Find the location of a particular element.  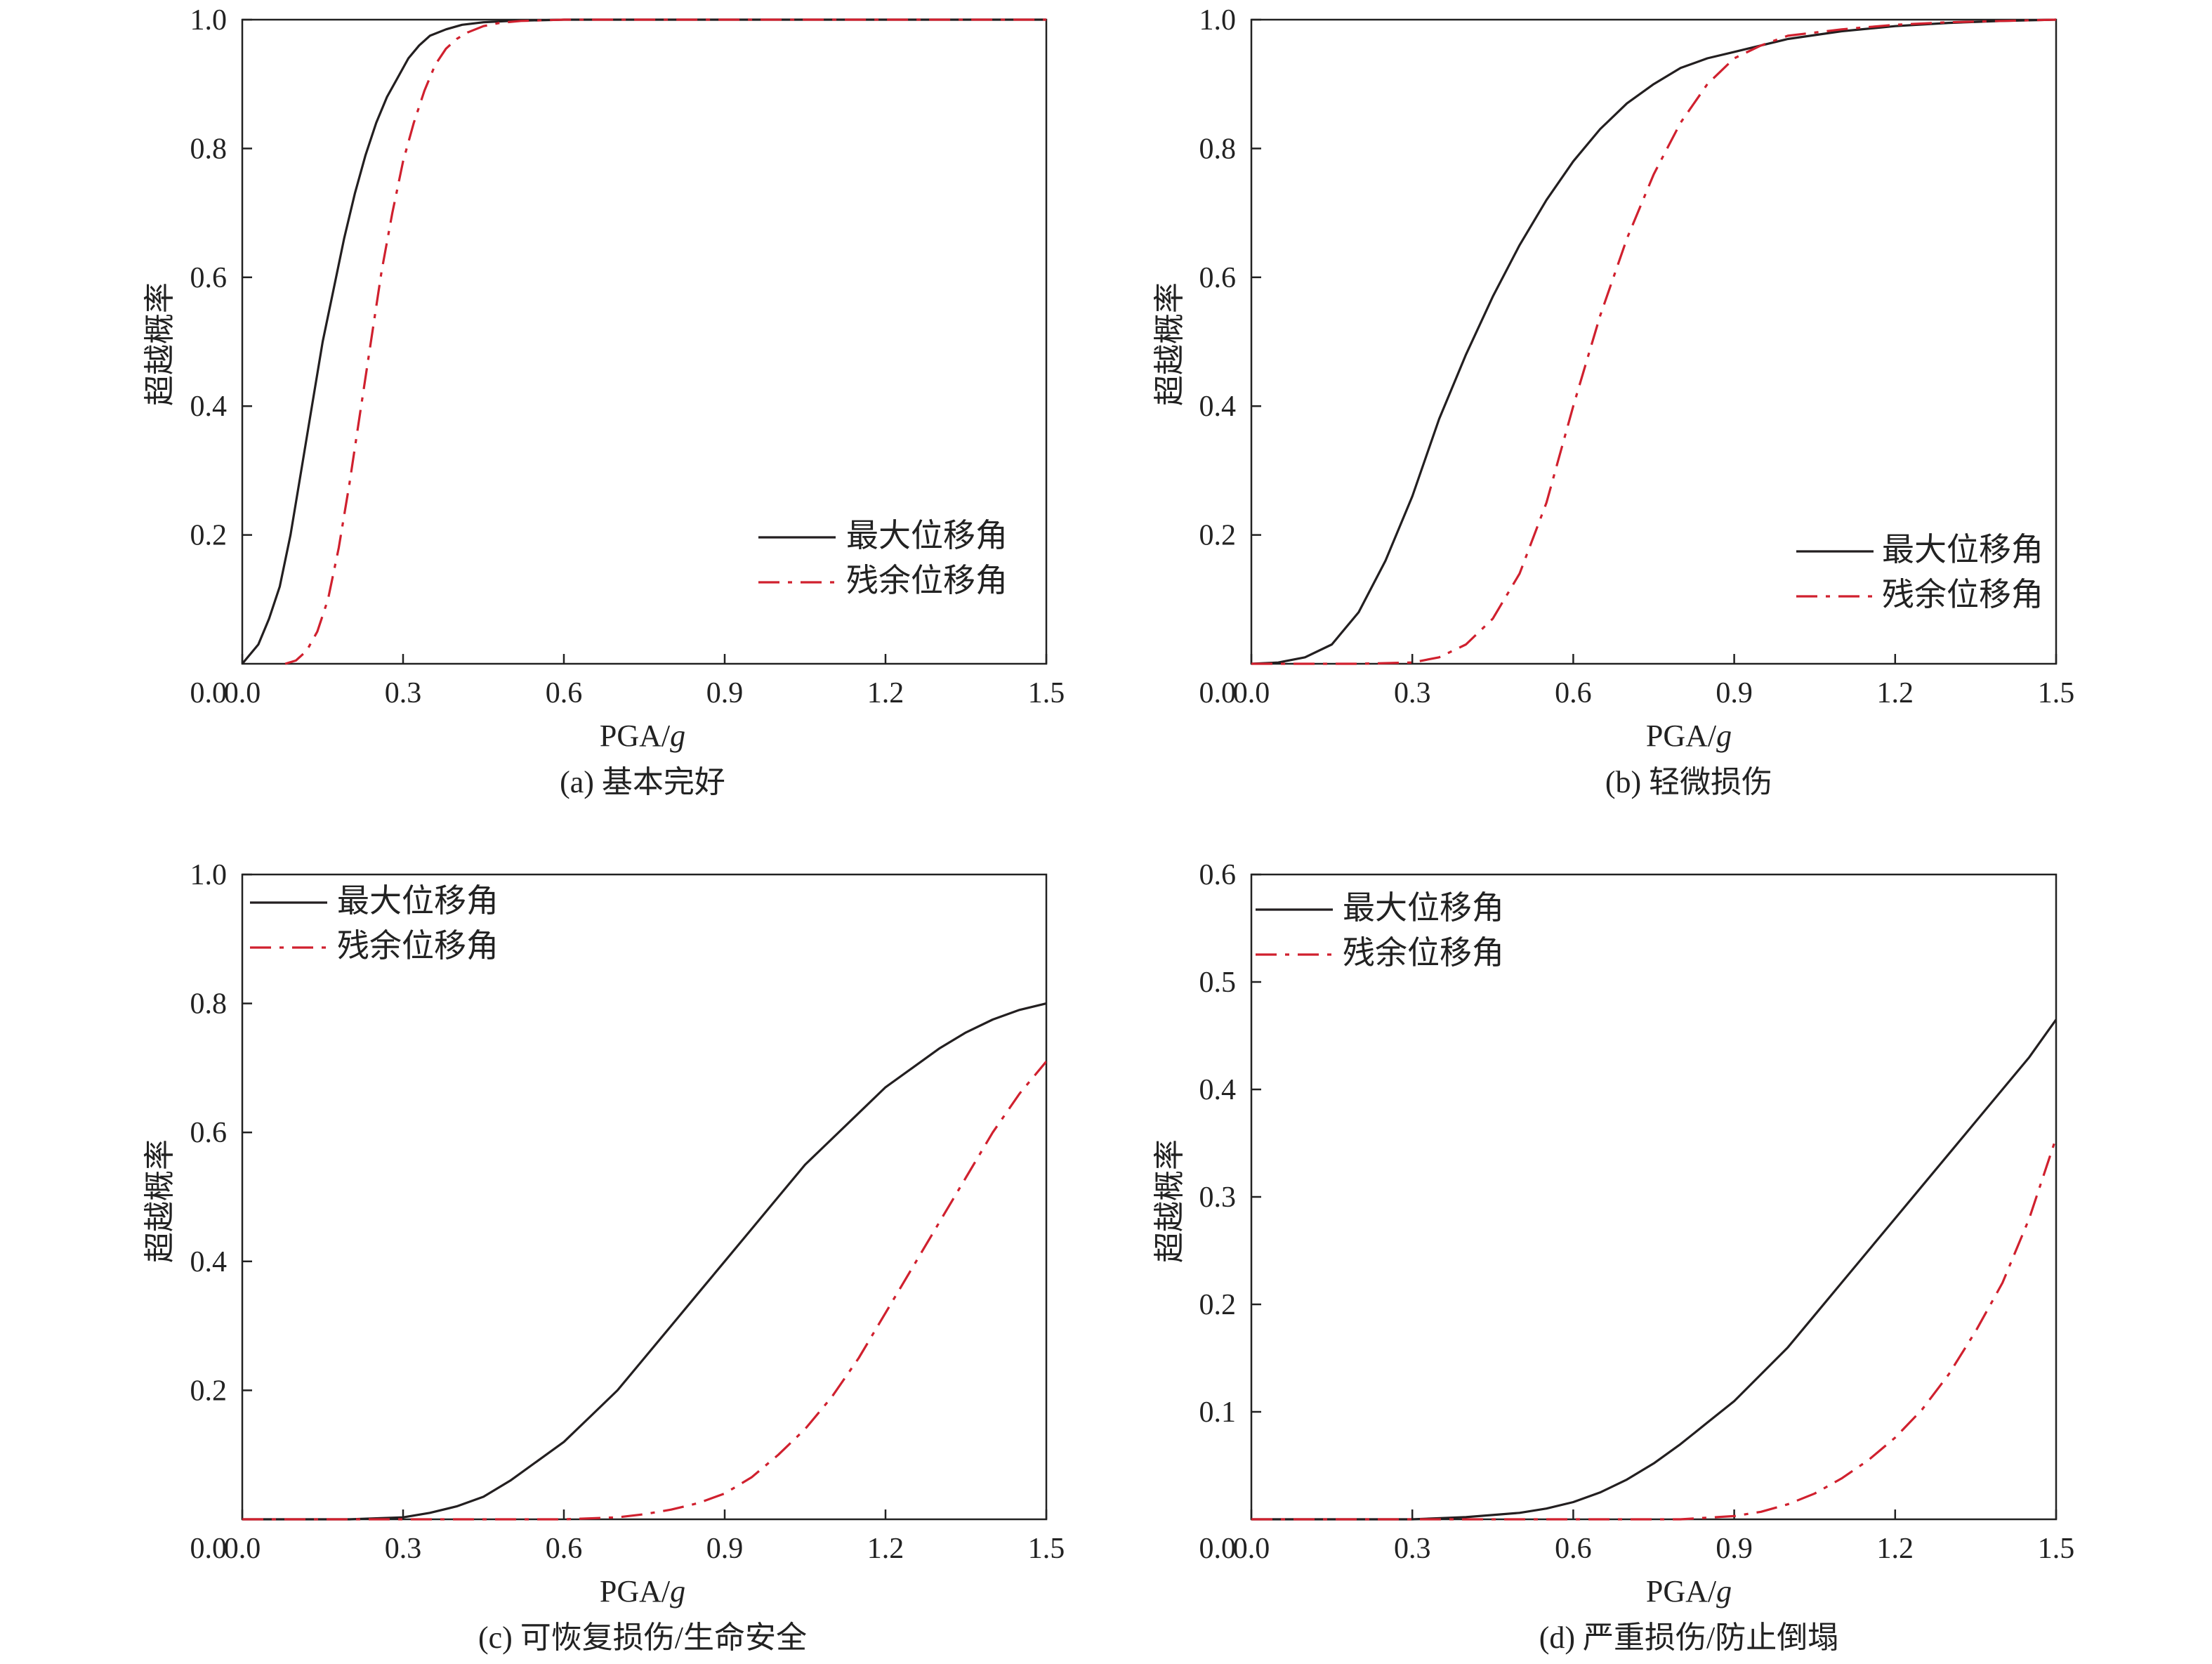

panel-caption: (d) 严重损伤/防止倒塌 is located at coordinates (1689, 1637).